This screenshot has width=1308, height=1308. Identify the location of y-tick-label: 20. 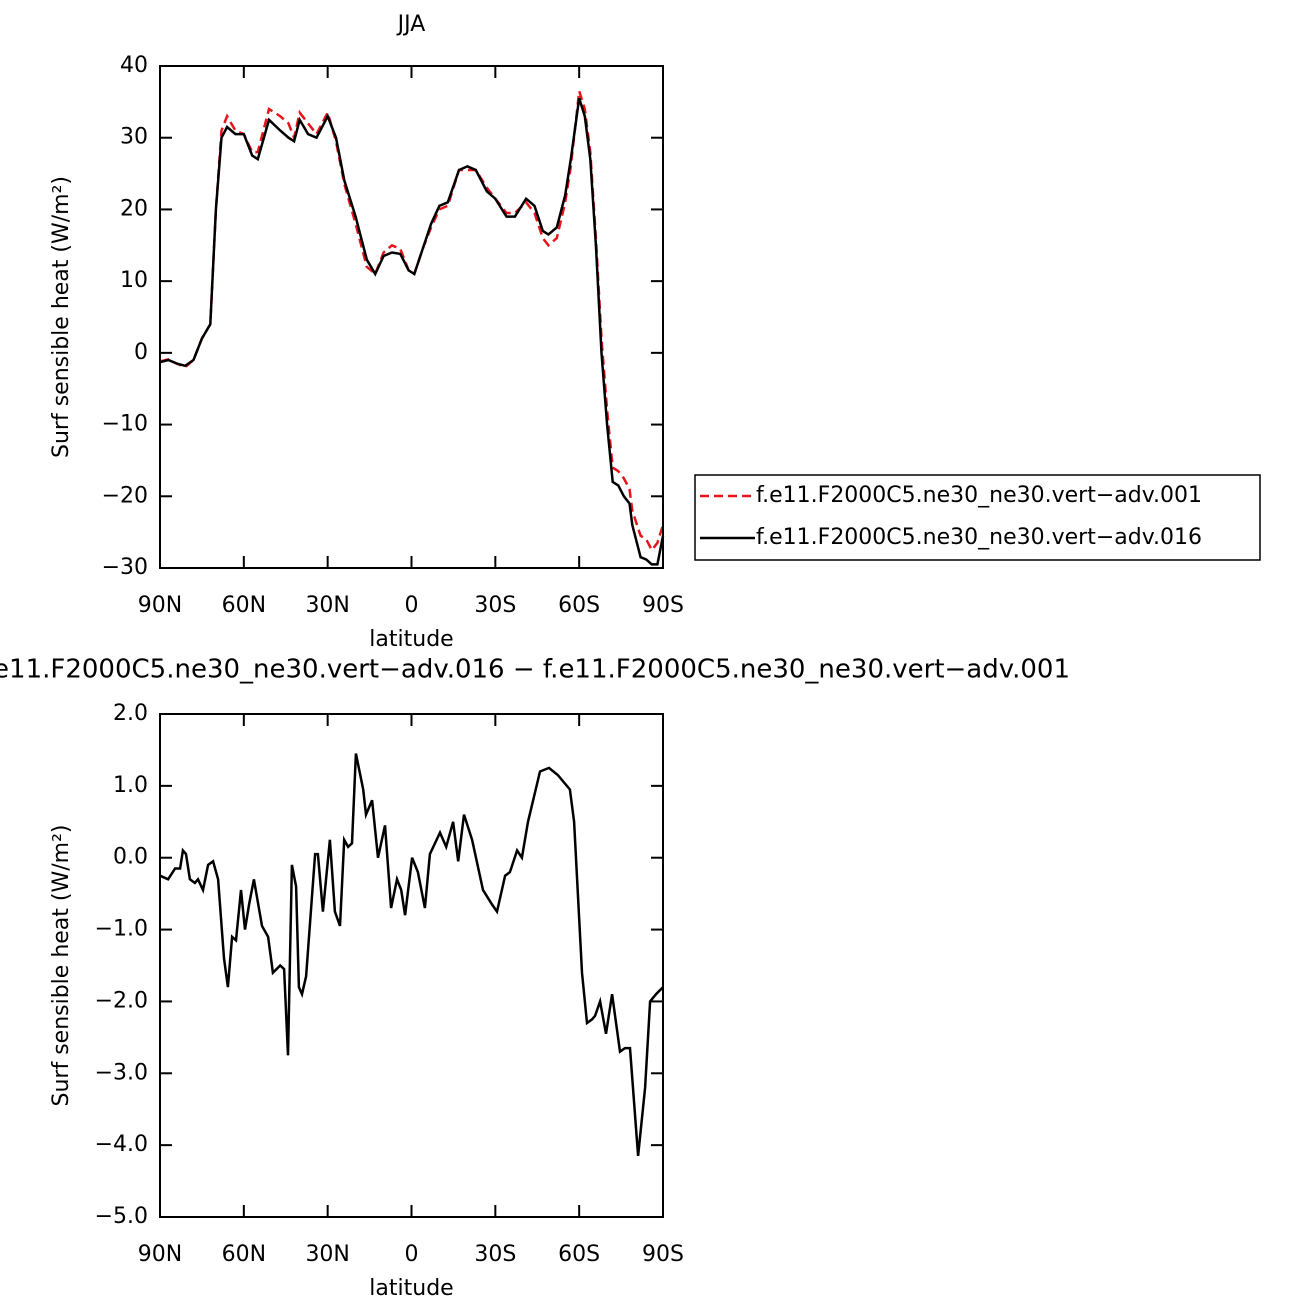
(134, 208).